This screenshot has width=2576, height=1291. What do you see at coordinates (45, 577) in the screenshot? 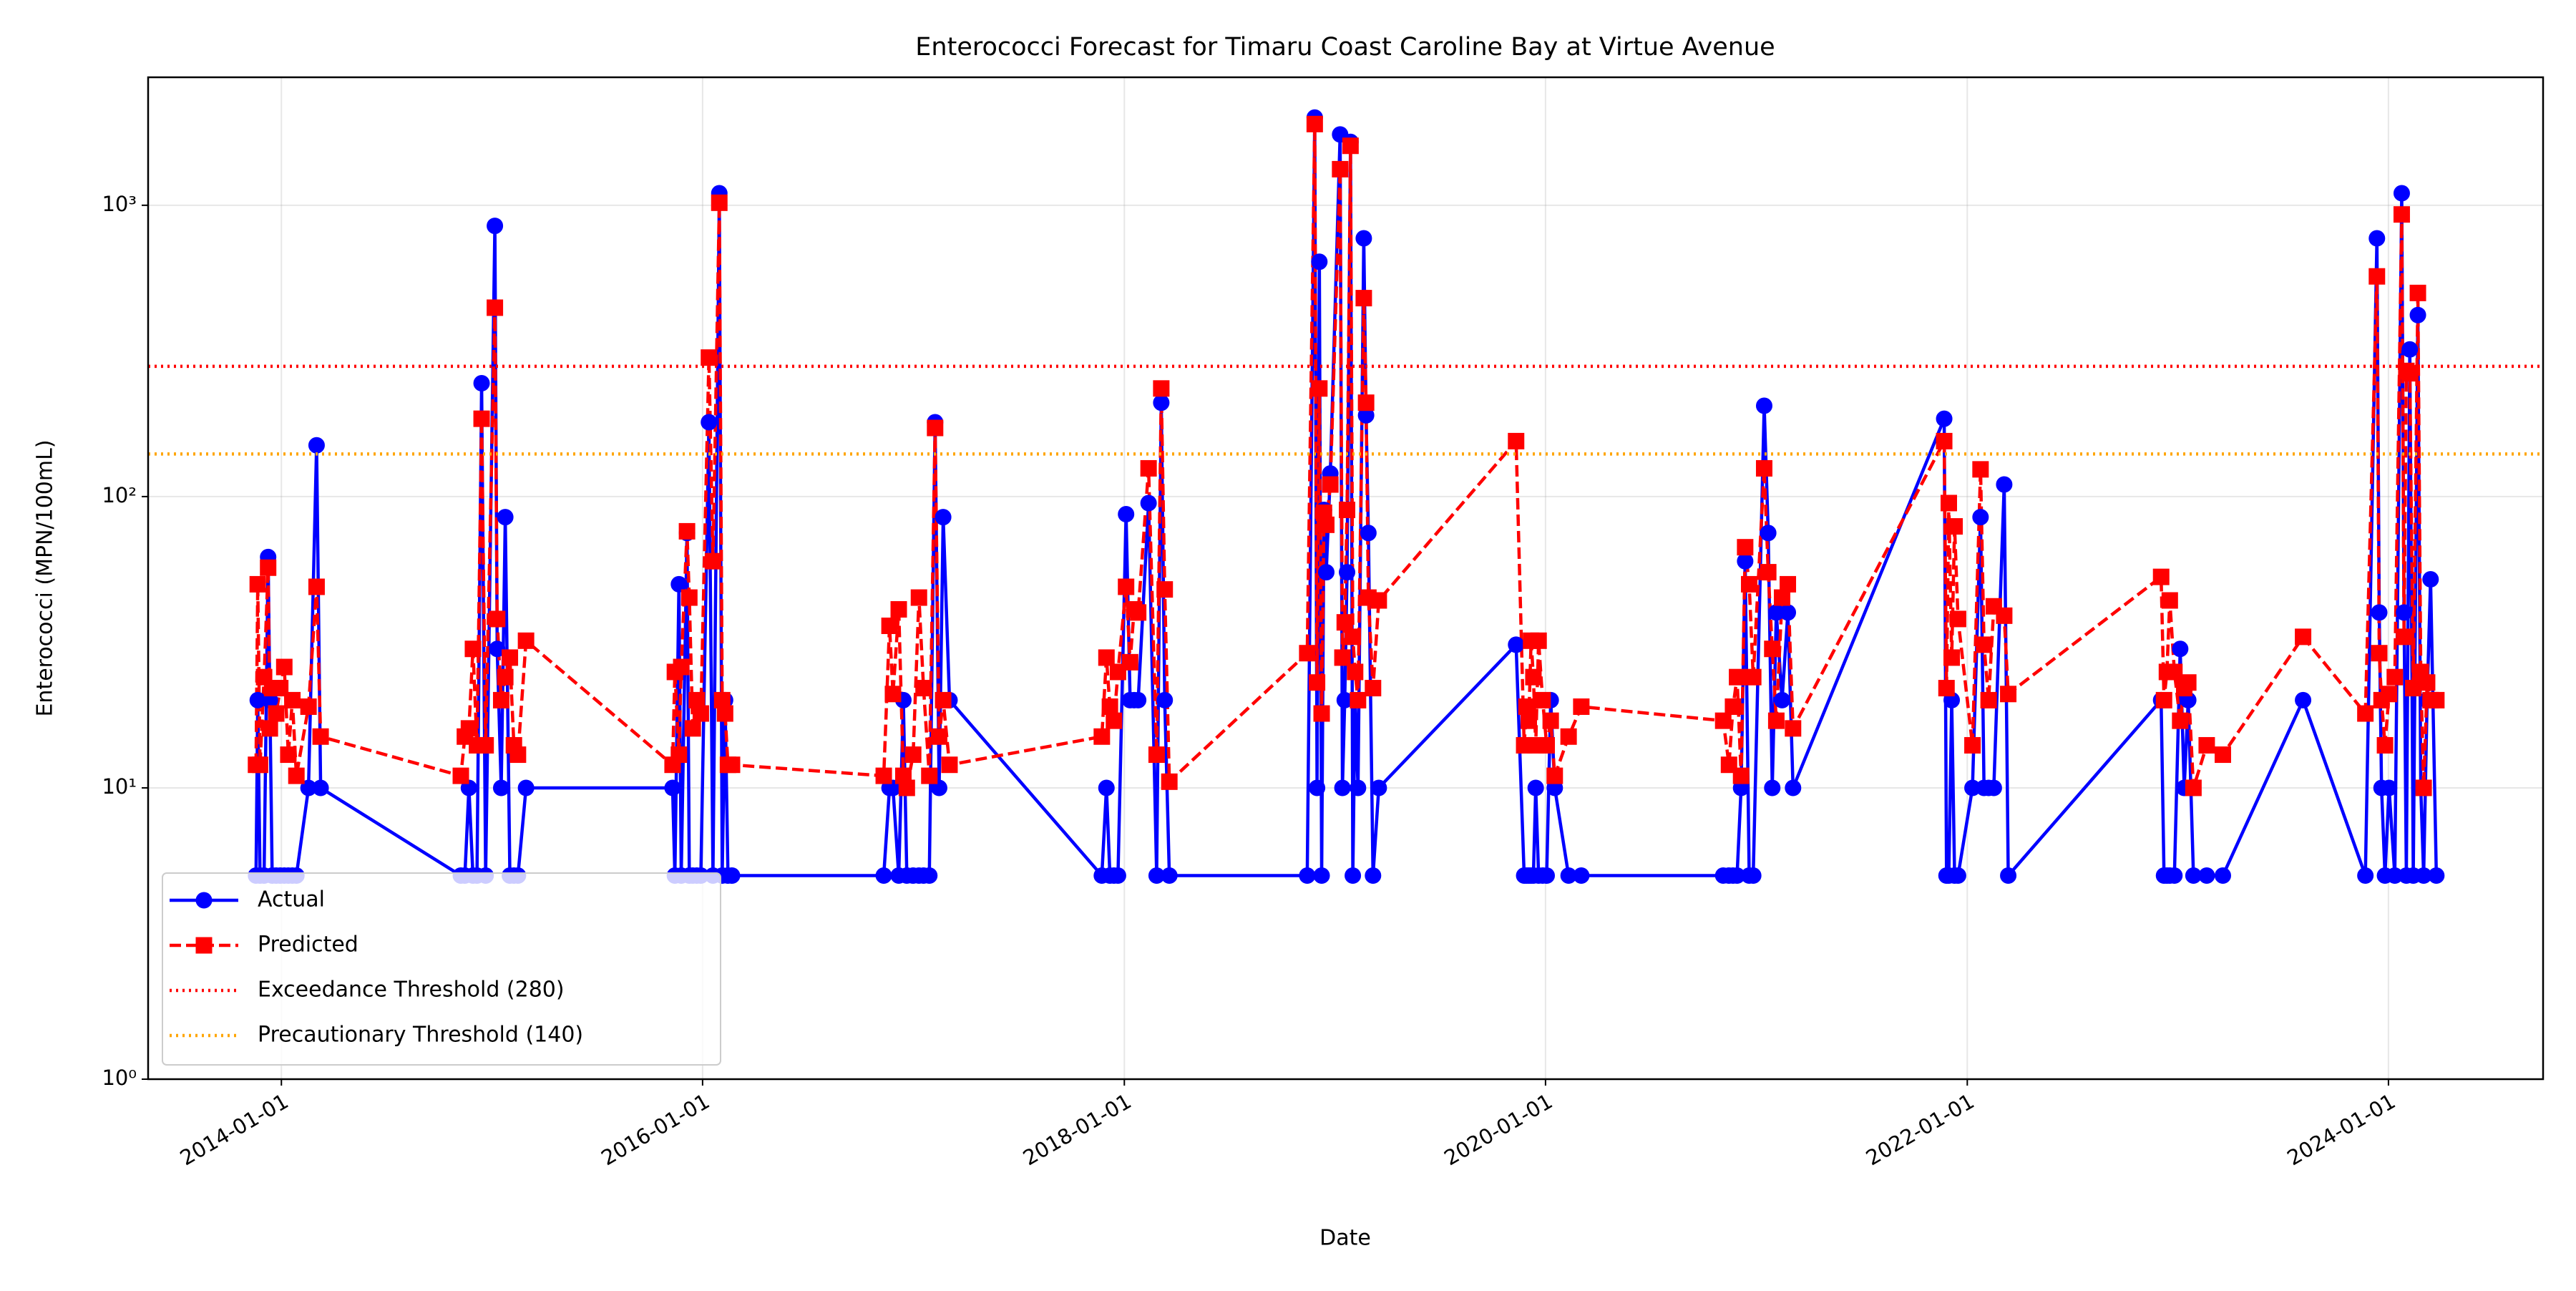
I see `y-axis-label: Enterococci (MPN/100mL)` at bounding box center [45, 577].